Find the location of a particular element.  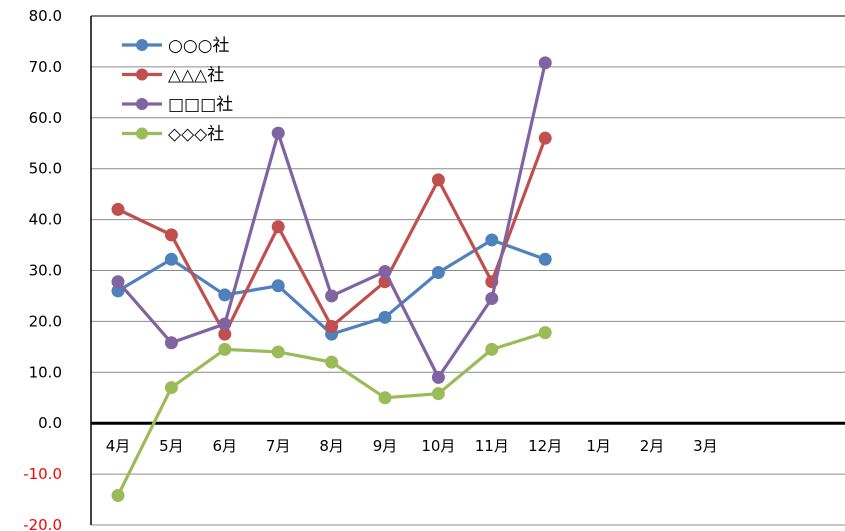

legend-label: ◇◇◇社 is located at coordinates (196, 135).